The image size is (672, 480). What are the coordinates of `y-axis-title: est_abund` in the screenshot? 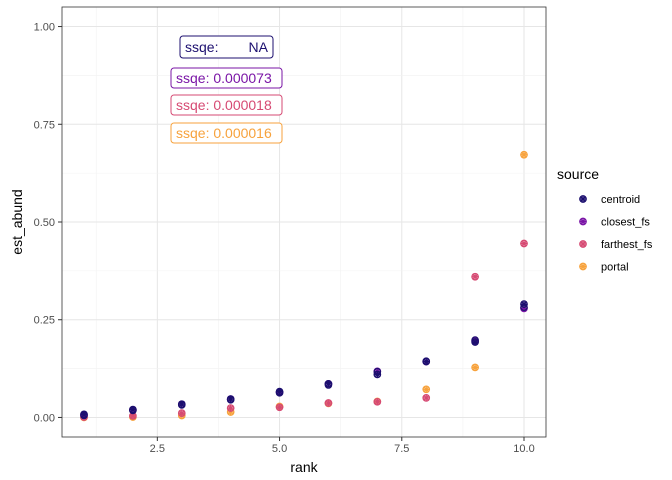 It's located at (17, 221).